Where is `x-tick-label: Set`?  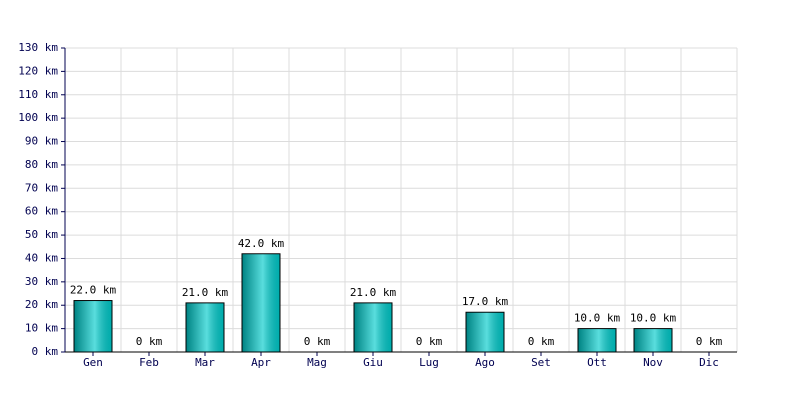
x-tick-label: Set is located at coordinates (541, 362).